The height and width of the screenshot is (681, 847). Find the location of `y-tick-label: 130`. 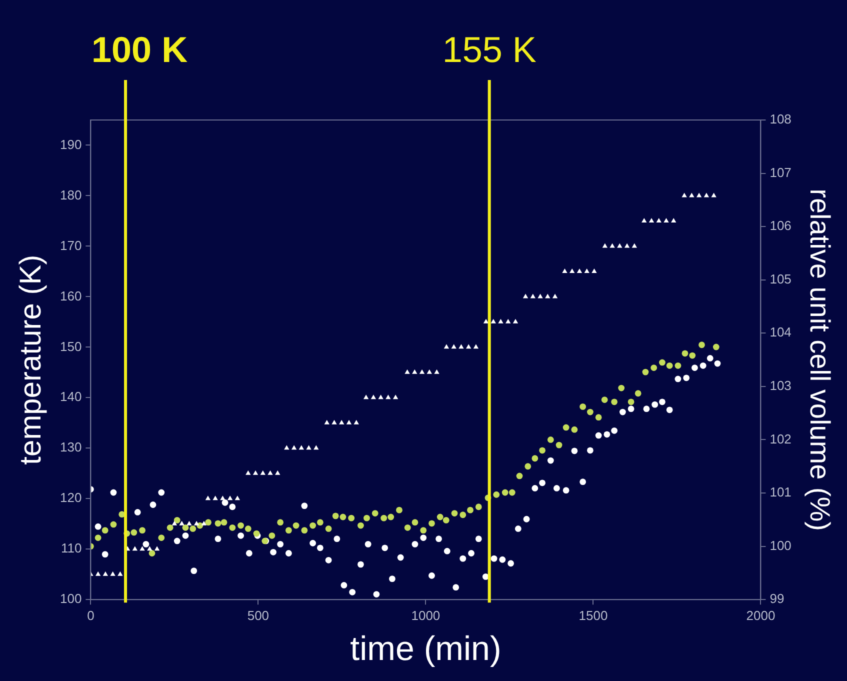

y-tick-label: 130 is located at coordinates (71, 447).